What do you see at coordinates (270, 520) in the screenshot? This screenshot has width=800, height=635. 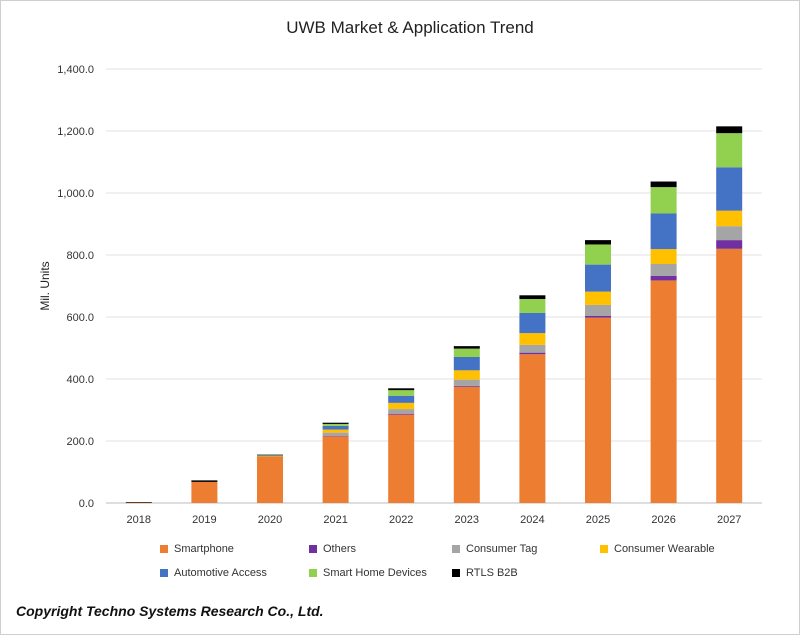 I see `x-tick-label: 2020` at bounding box center [270, 520].